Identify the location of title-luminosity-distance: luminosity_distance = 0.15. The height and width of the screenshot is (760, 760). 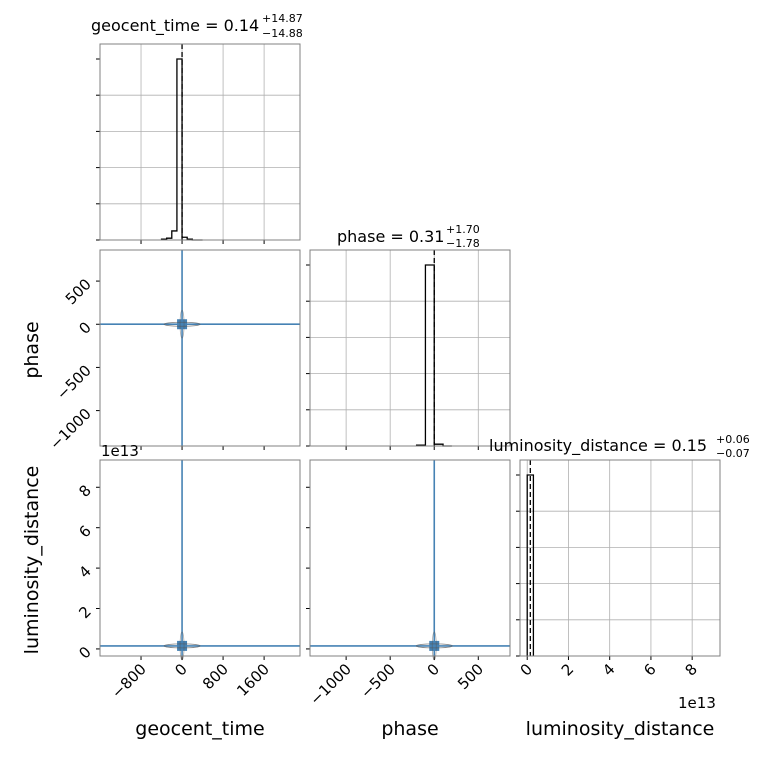
(598, 446).